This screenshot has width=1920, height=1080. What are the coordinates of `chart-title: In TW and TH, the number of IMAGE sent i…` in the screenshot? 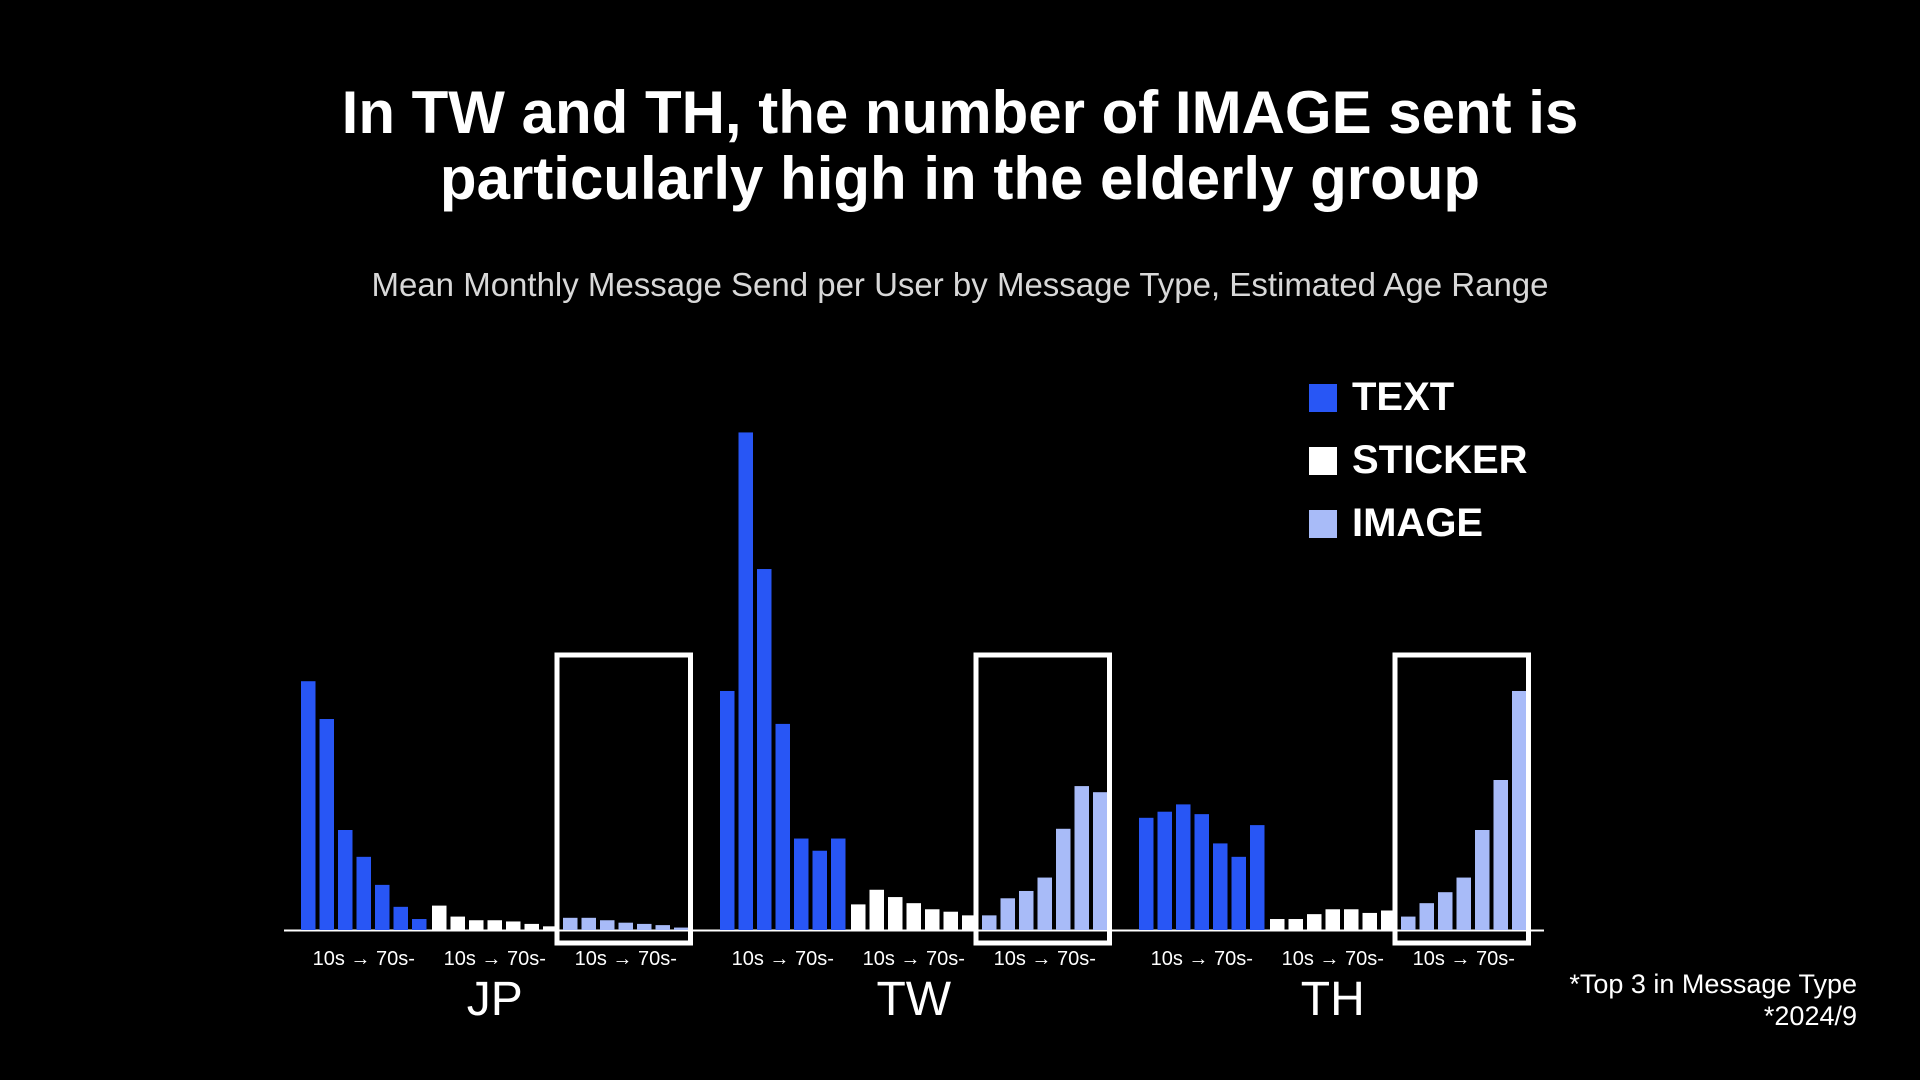 It's located at (960, 146).